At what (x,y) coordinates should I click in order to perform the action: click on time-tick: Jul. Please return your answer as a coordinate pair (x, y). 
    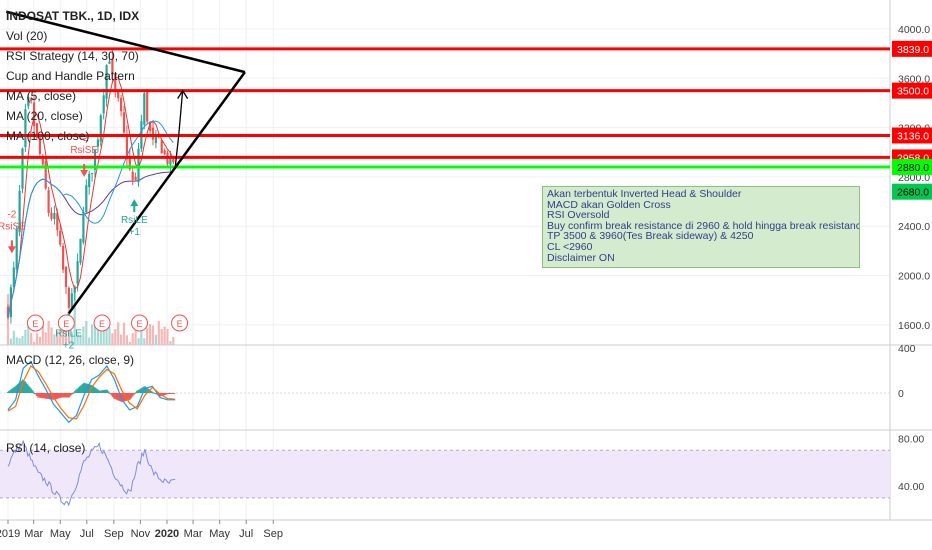
    Looking at the image, I should click on (87, 534).